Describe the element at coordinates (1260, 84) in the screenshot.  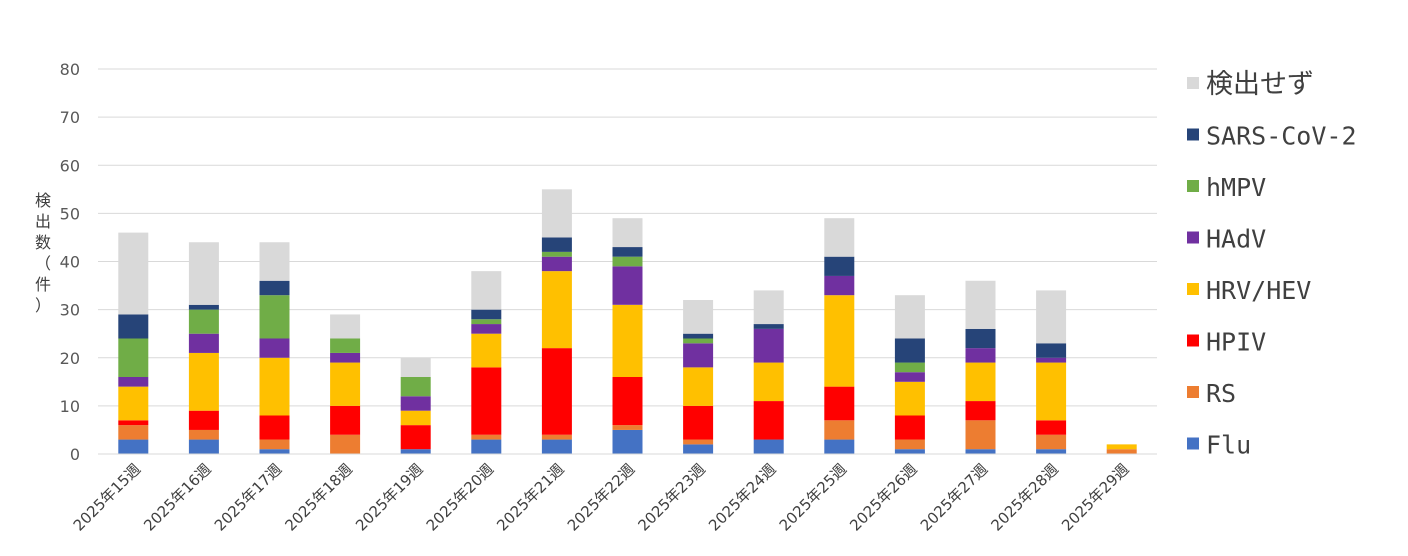
I see `legend-label: 検出せず` at that location.